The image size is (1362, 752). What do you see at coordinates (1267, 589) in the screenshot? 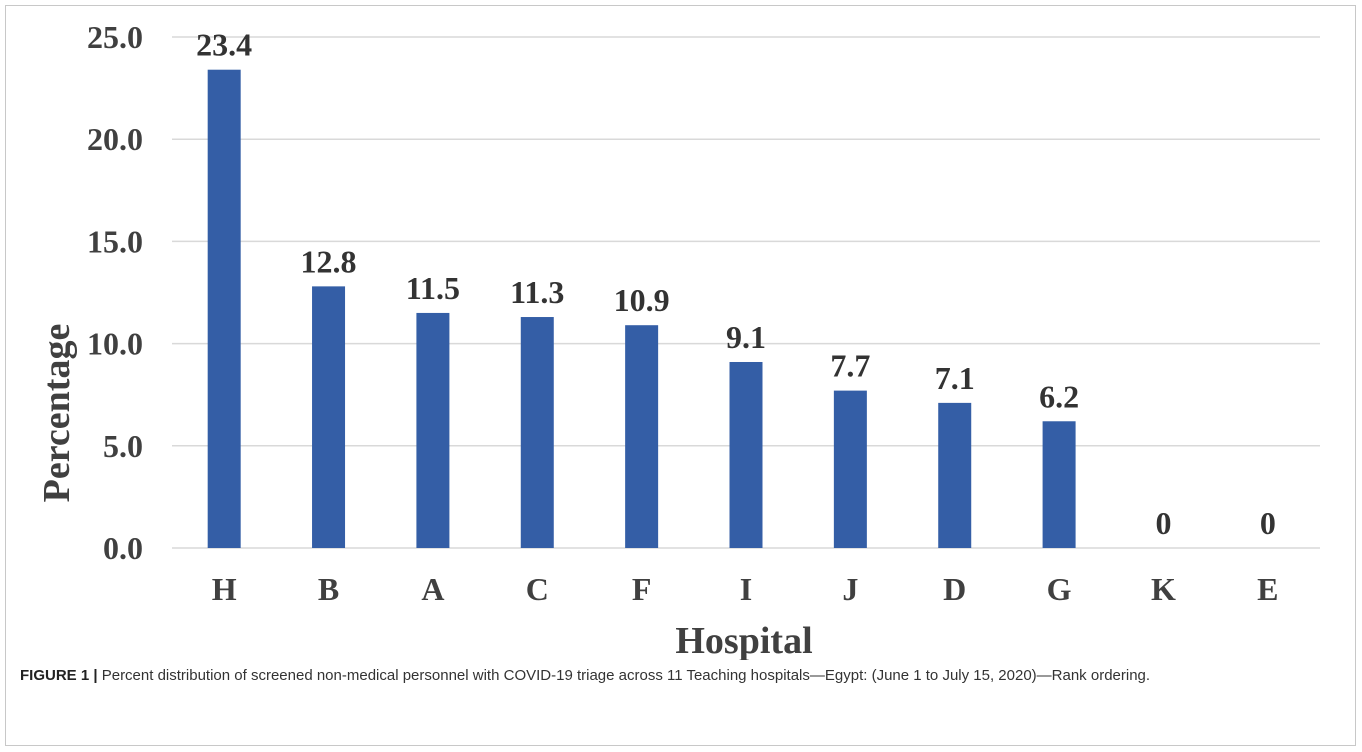
I see `x-tick-label: E` at bounding box center [1267, 589].